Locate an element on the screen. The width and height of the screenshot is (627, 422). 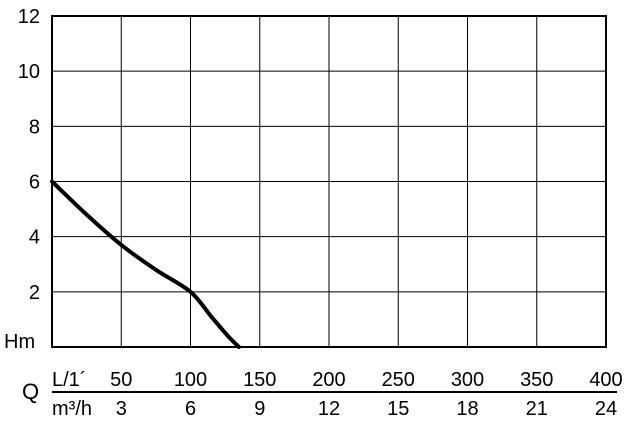
x-primary-tick-label: 400 is located at coordinates (605, 380).